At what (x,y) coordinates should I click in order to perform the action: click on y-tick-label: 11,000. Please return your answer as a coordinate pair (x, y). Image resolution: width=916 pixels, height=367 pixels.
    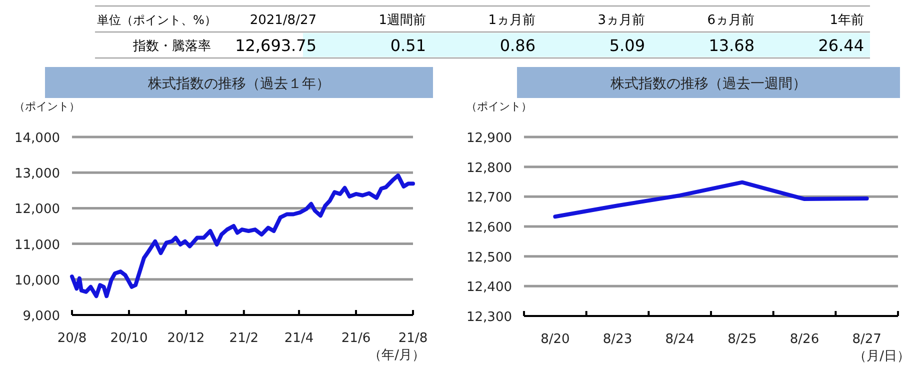
    Looking at the image, I should click on (37, 245).